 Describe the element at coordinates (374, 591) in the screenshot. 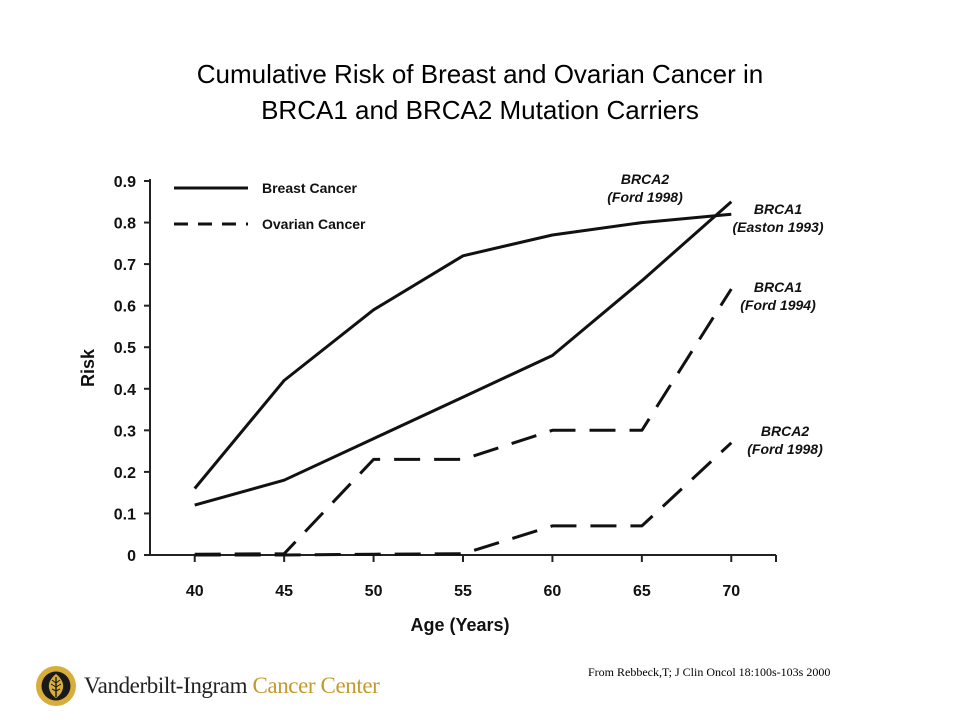

I see `x-tick-label-2: 50` at that location.